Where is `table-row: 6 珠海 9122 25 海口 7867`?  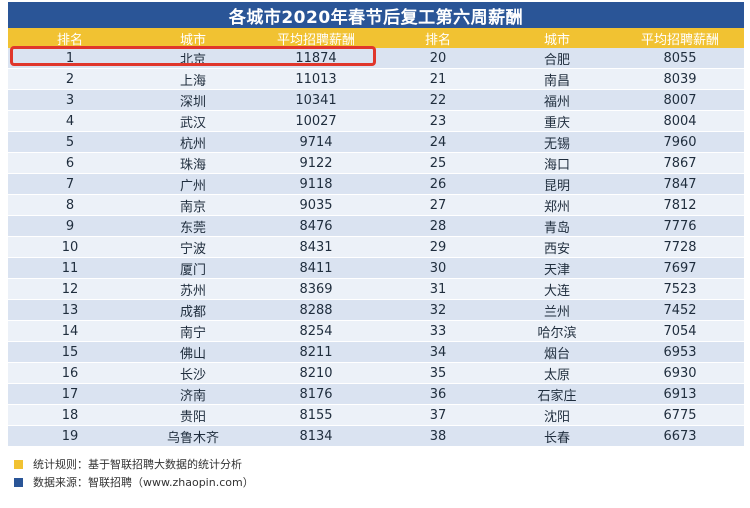 table-row: 6 珠海 9122 25 海口 7867 is located at coordinates (376, 163).